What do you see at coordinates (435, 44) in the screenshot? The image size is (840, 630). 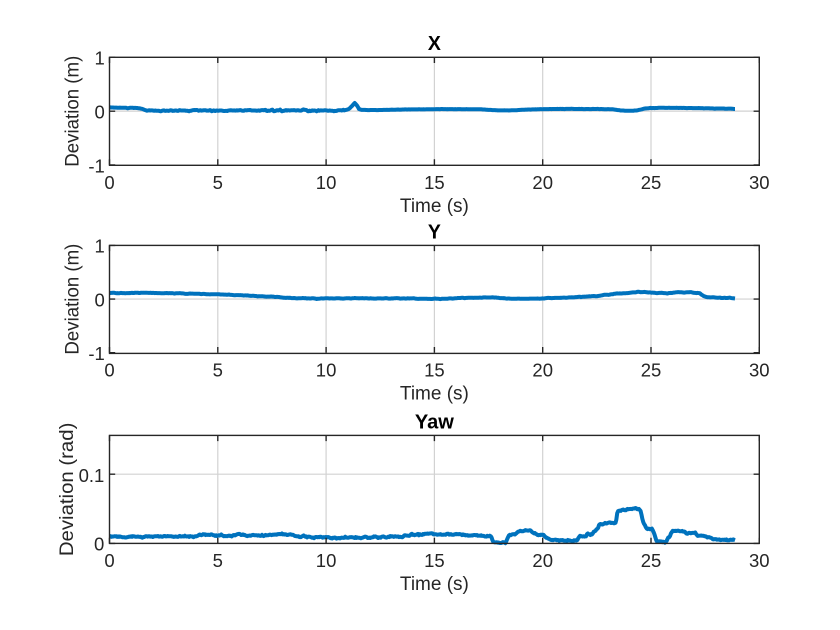 I see `svg-text: X` at bounding box center [435, 44].